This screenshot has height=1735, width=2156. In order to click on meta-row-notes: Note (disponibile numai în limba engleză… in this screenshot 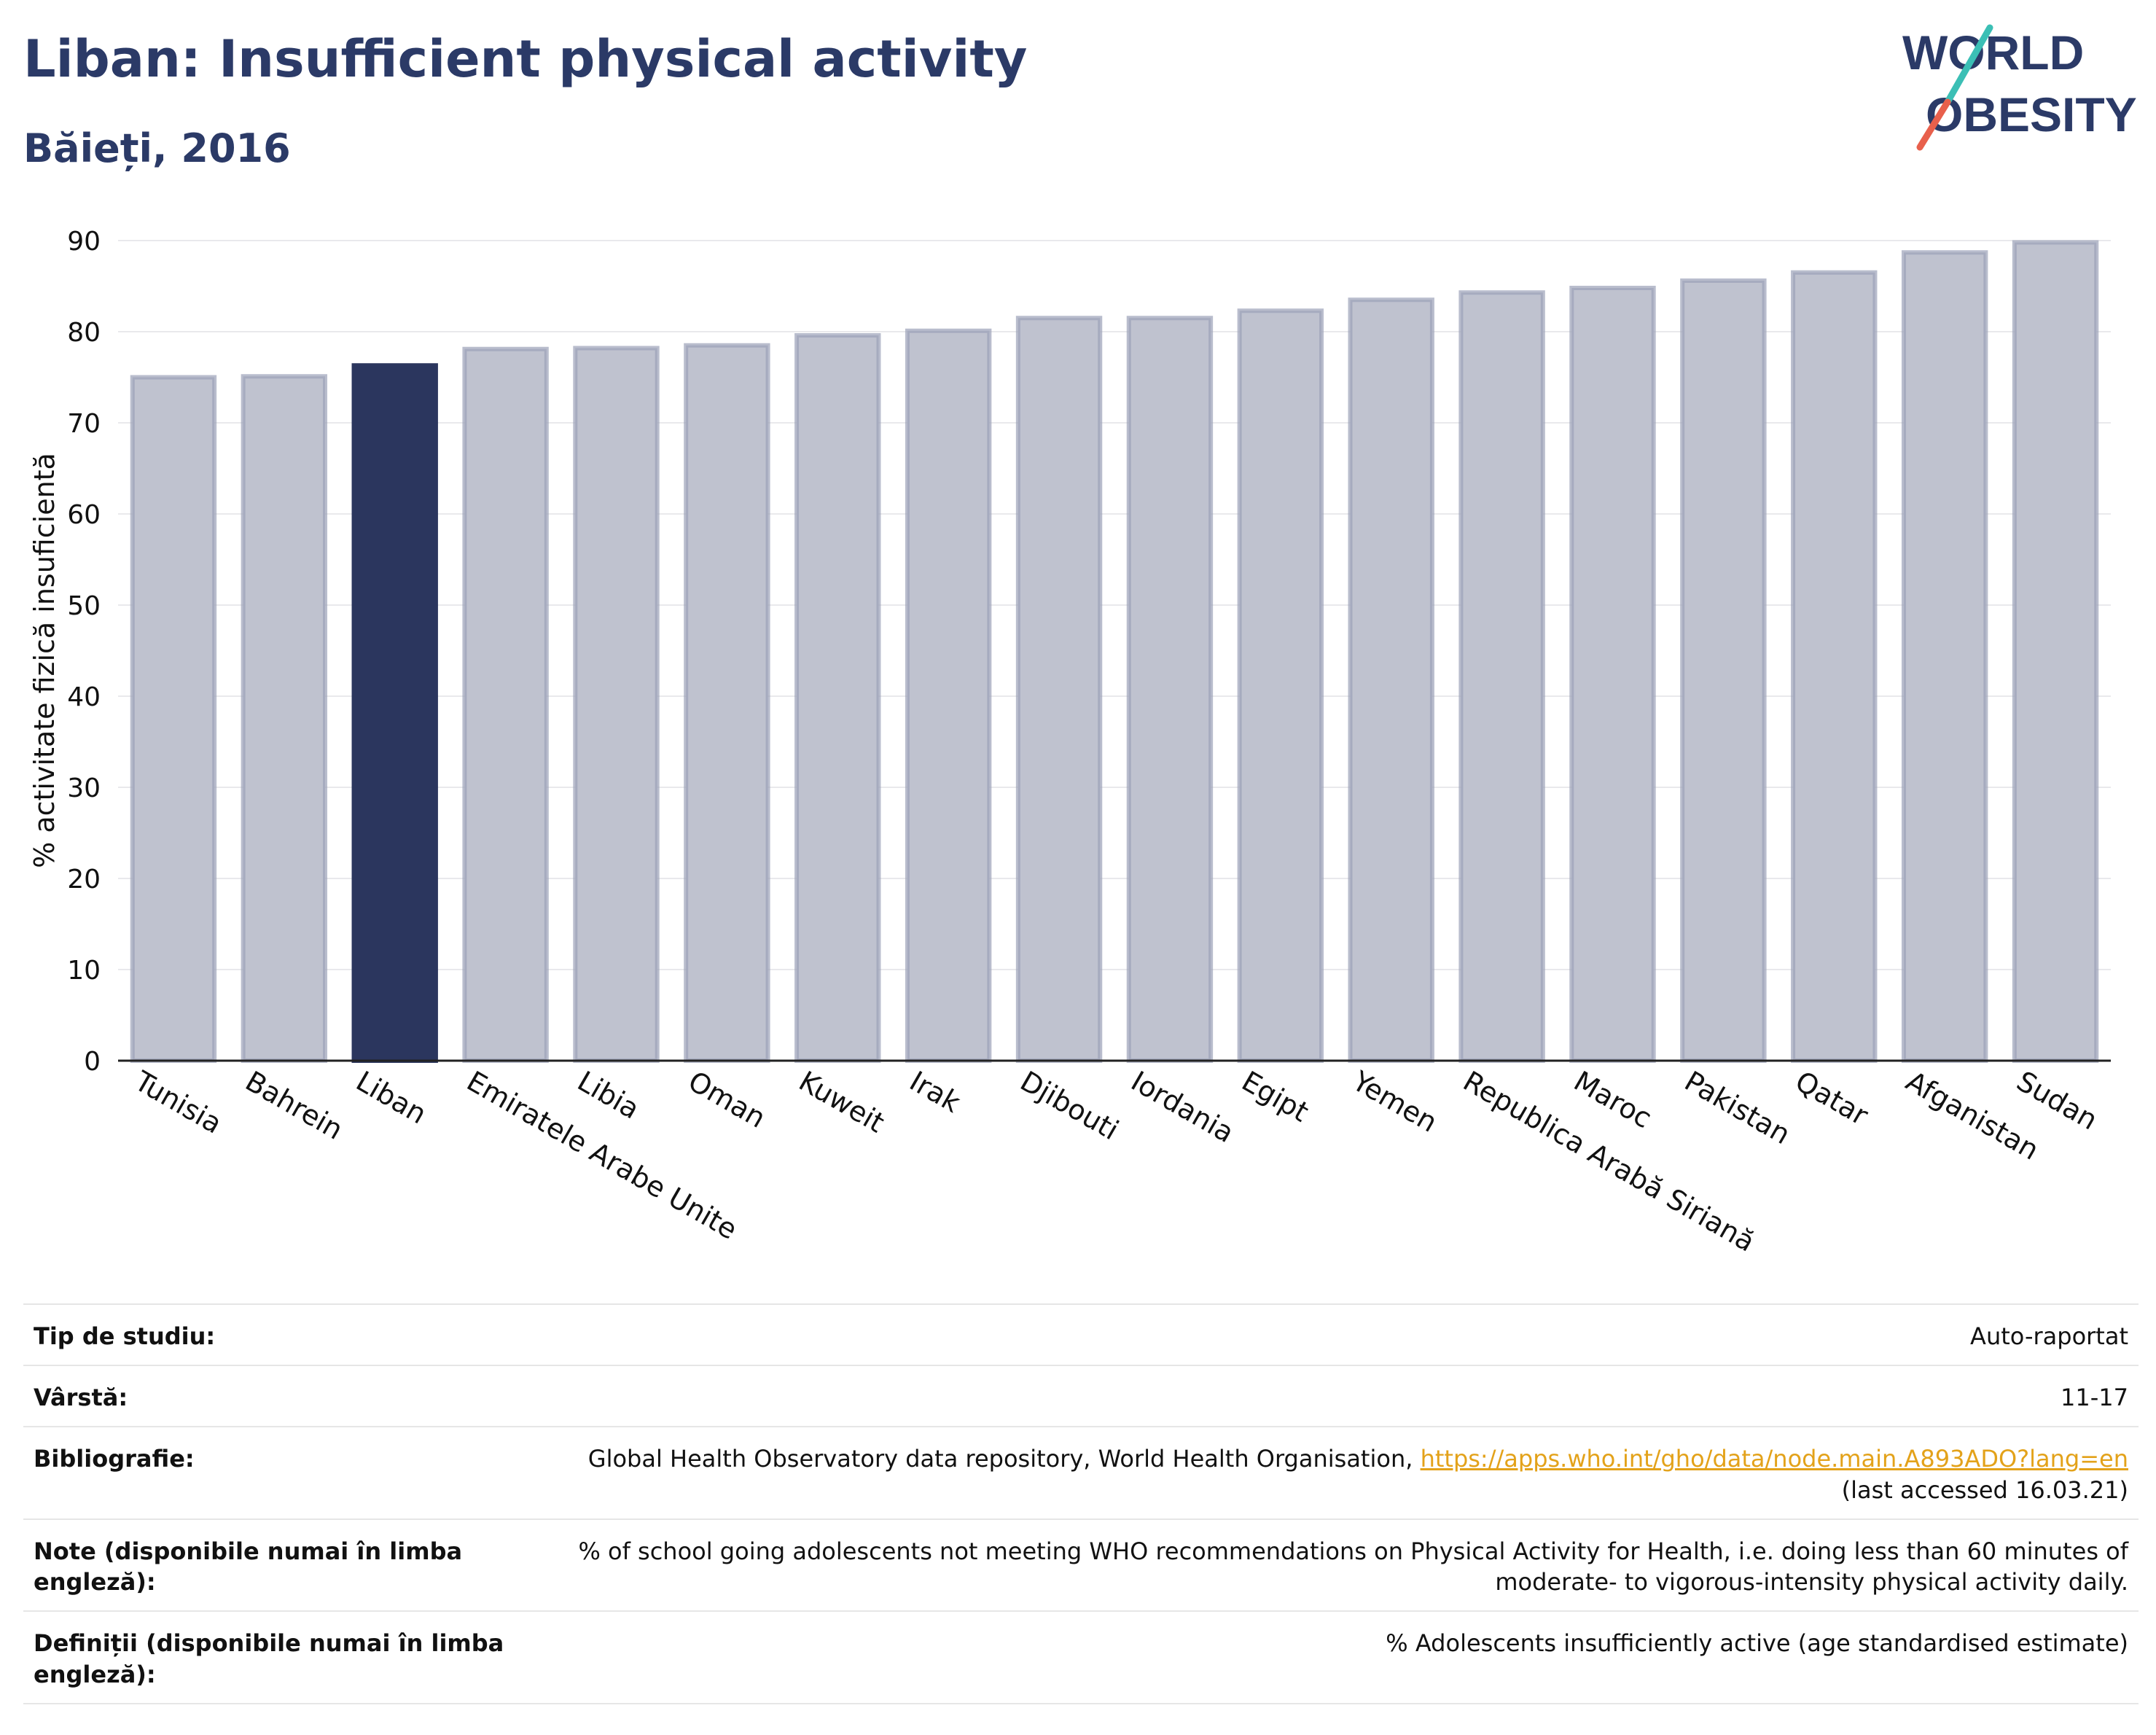, I will do `click(1081, 1565)`.